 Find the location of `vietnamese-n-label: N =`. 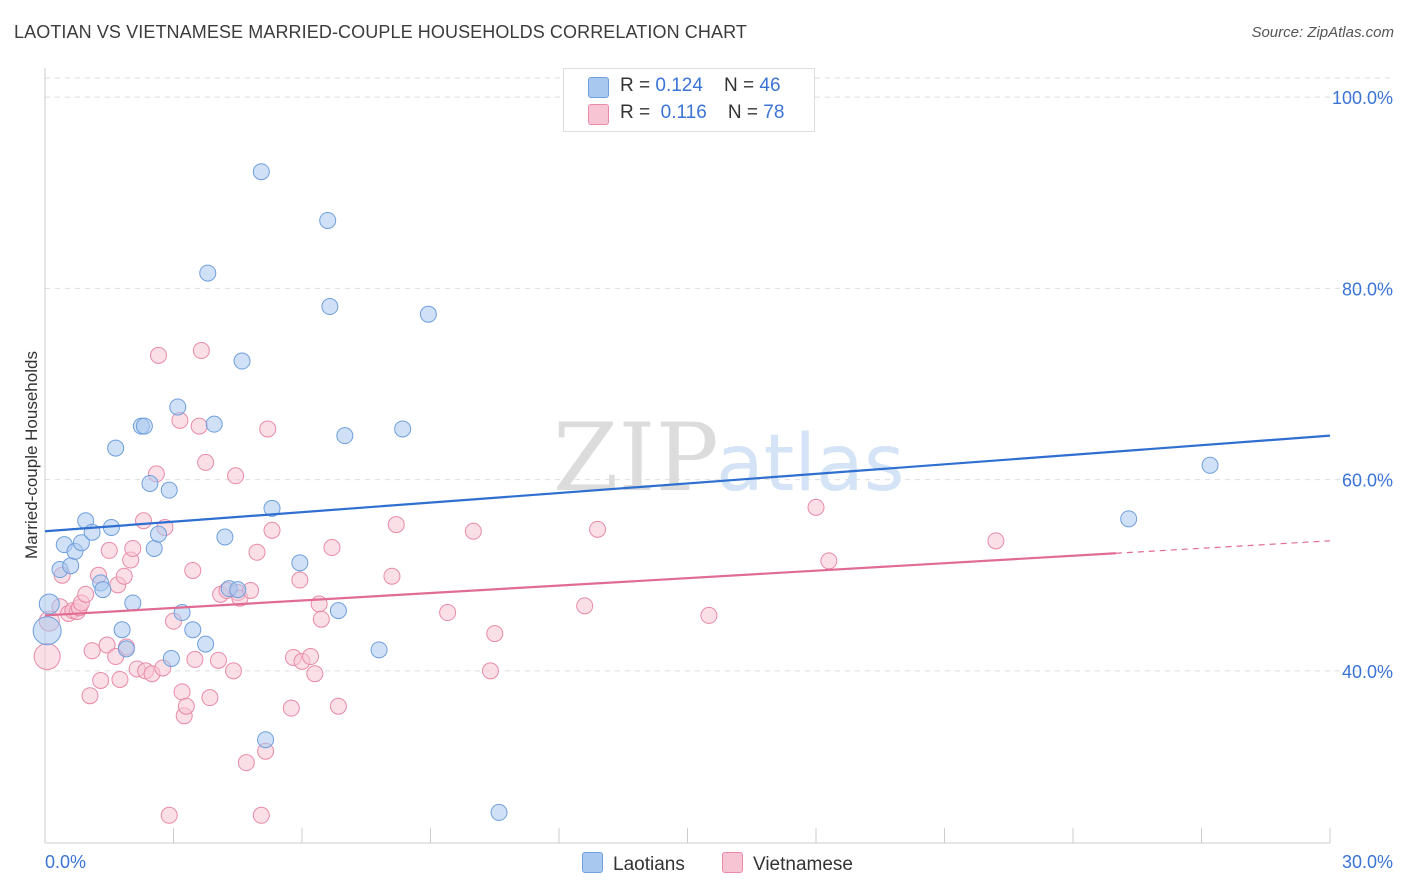

vietnamese-n-label: N = is located at coordinates (745, 112).